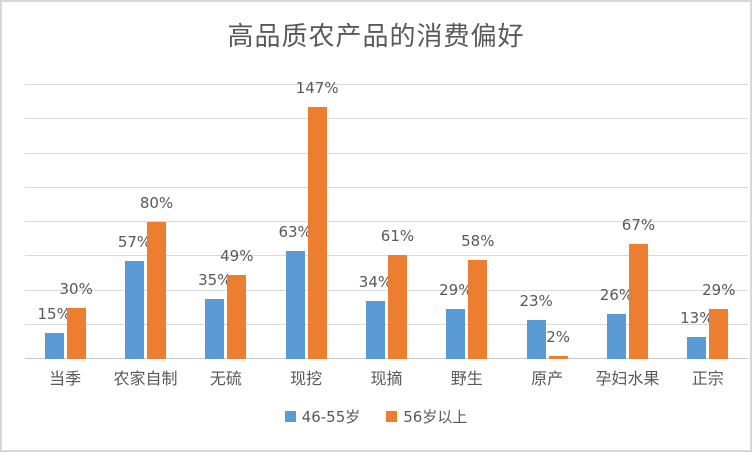 The image size is (752, 452). I want to click on x-axis-line, so click(386, 358).